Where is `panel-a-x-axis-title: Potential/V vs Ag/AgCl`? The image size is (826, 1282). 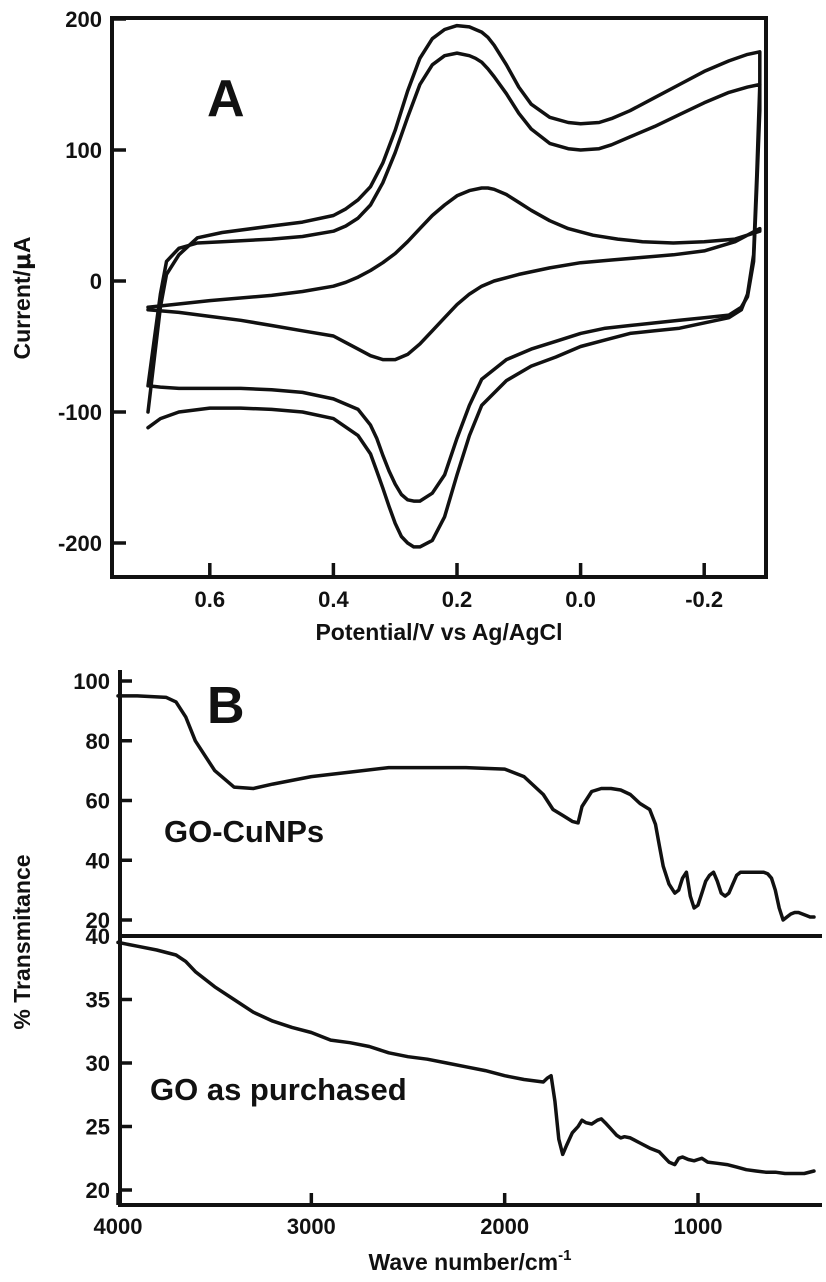
panel-a-x-axis-title: Potential/V vs Ag/AgCl is located at coordinates (438, 632).